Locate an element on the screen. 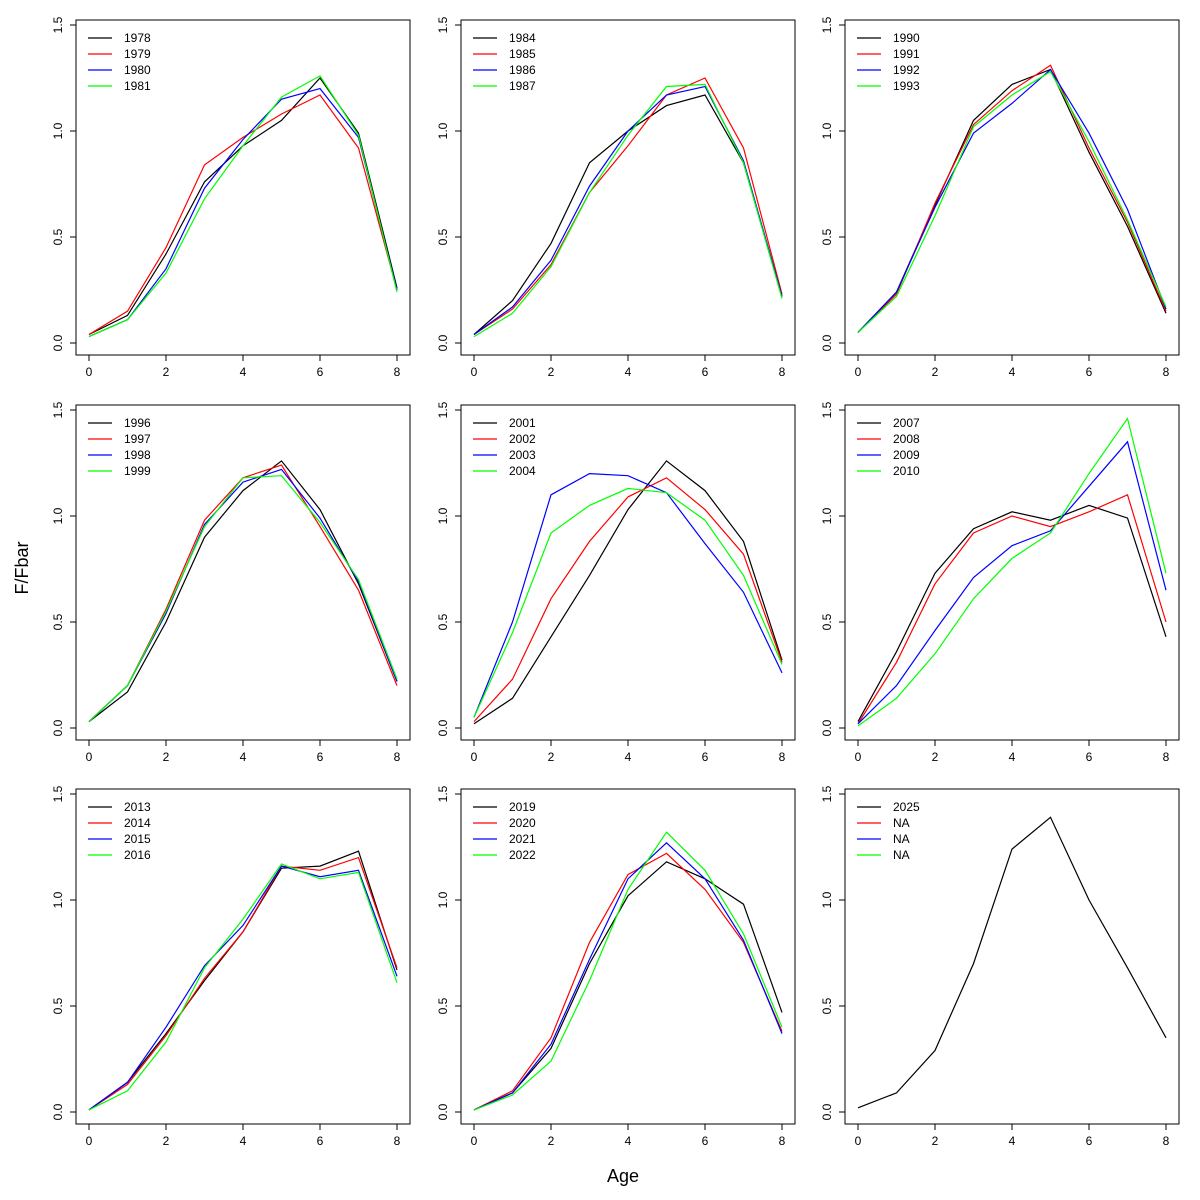 The height and width of the screenshot is (1200, 1200). legend-label: 2009 is located at coordinates (906, 455).